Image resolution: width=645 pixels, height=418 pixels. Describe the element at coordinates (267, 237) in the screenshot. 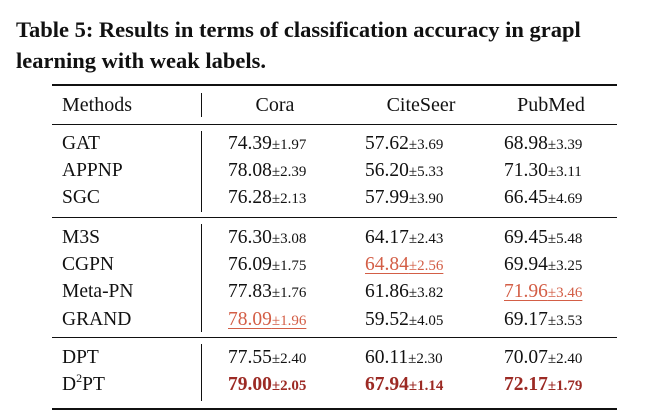

I see `cora-cell: 76.30±3.08` at that location.